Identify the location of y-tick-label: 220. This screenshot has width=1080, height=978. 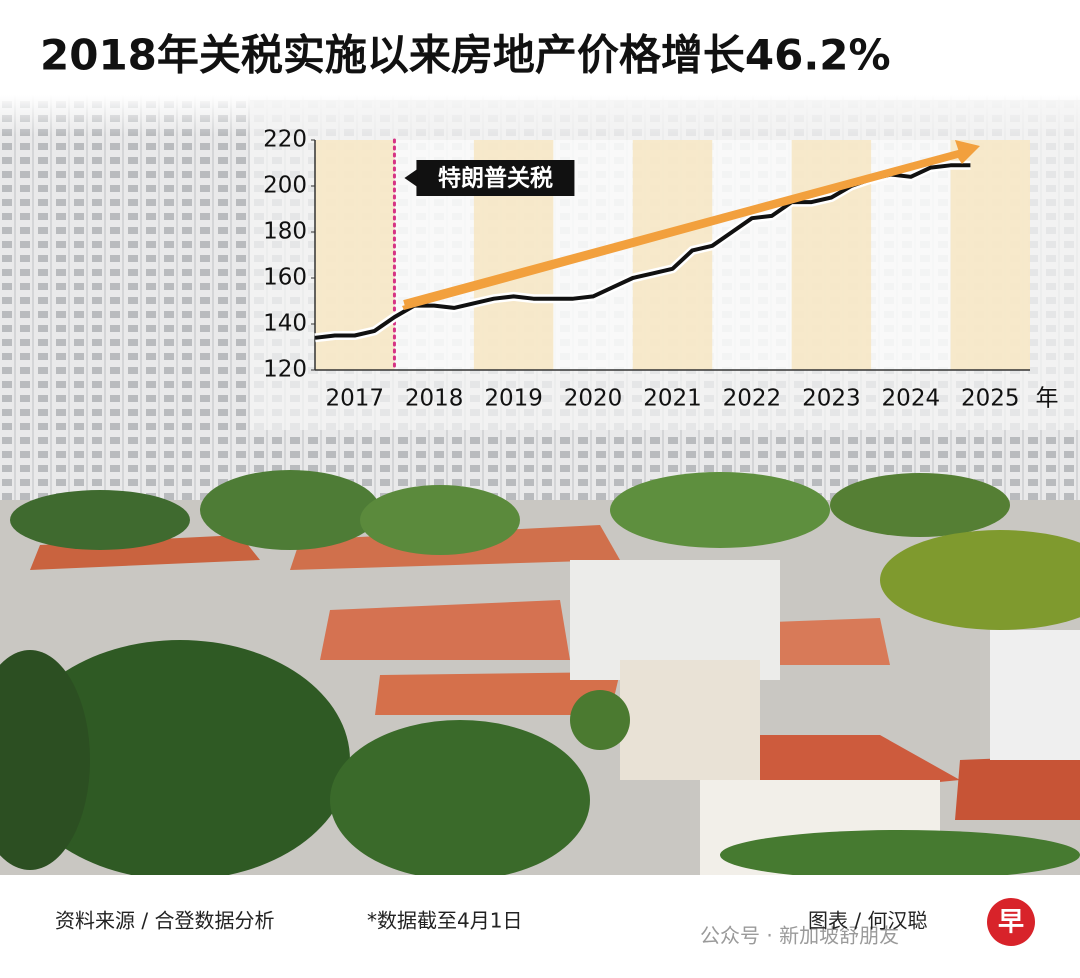
(285, 140).